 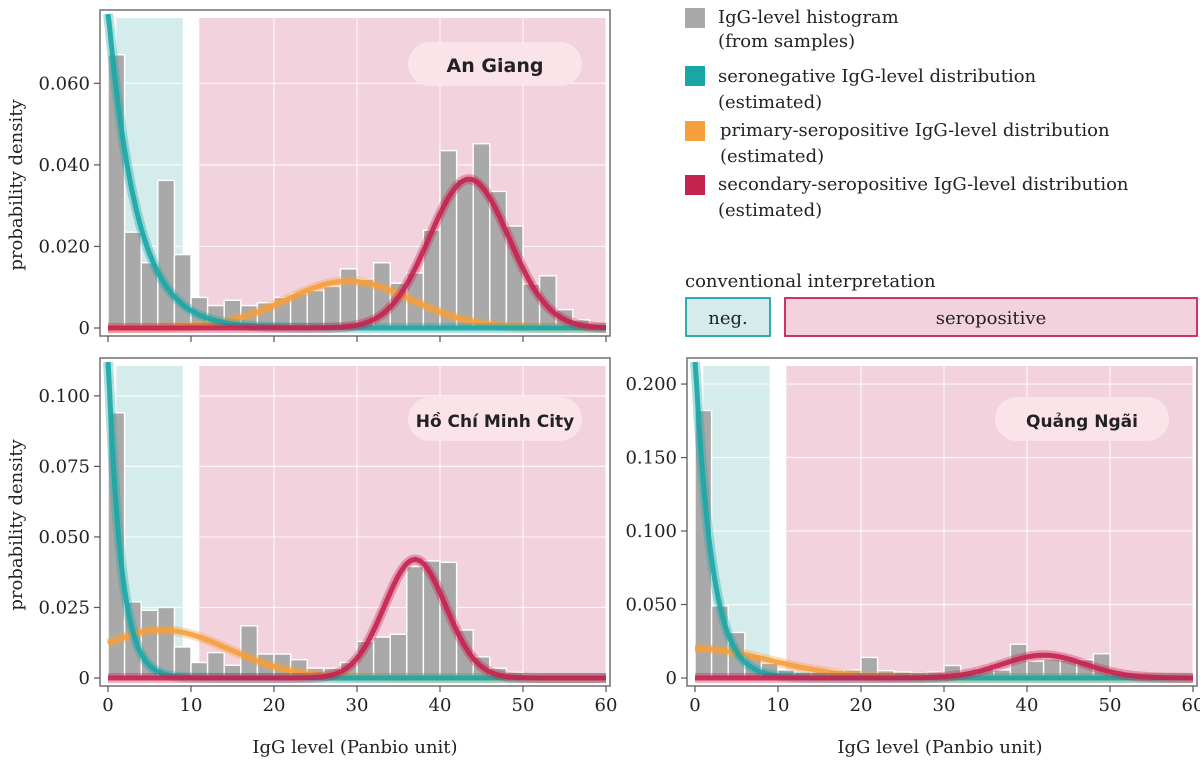 What do you see at coordinates (877, 76) in the screenshot?
I see `legend-label: seronegative IgG-level distribution` at bounding box center [877, 76].